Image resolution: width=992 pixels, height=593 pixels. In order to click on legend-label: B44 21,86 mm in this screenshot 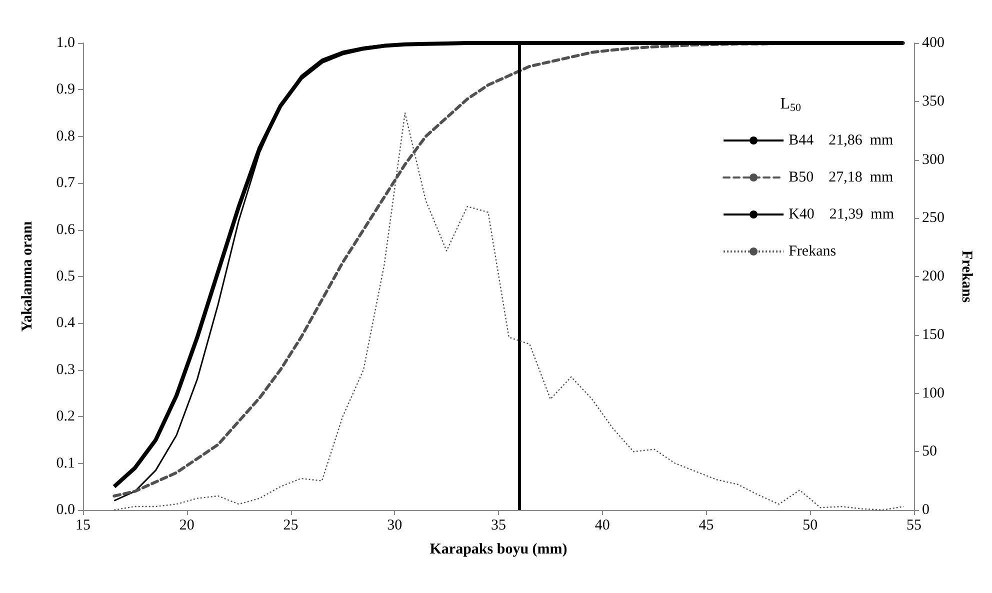, I will do `click(841, 140)`.